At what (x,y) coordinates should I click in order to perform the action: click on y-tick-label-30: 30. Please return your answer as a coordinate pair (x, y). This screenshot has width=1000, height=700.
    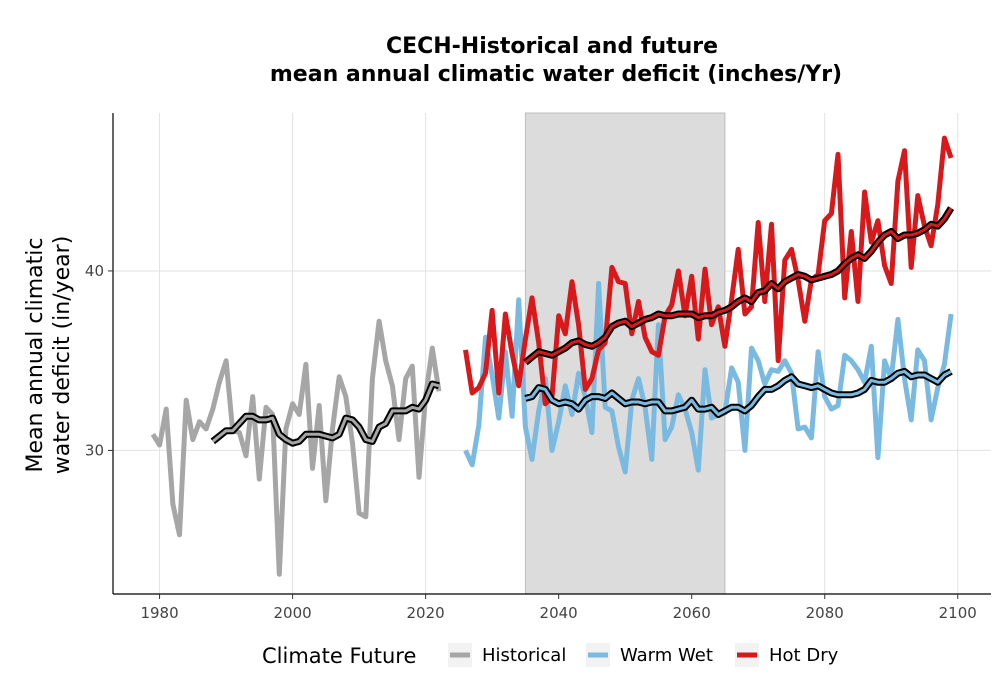
    Looking at the image, I should click on (94, 450).